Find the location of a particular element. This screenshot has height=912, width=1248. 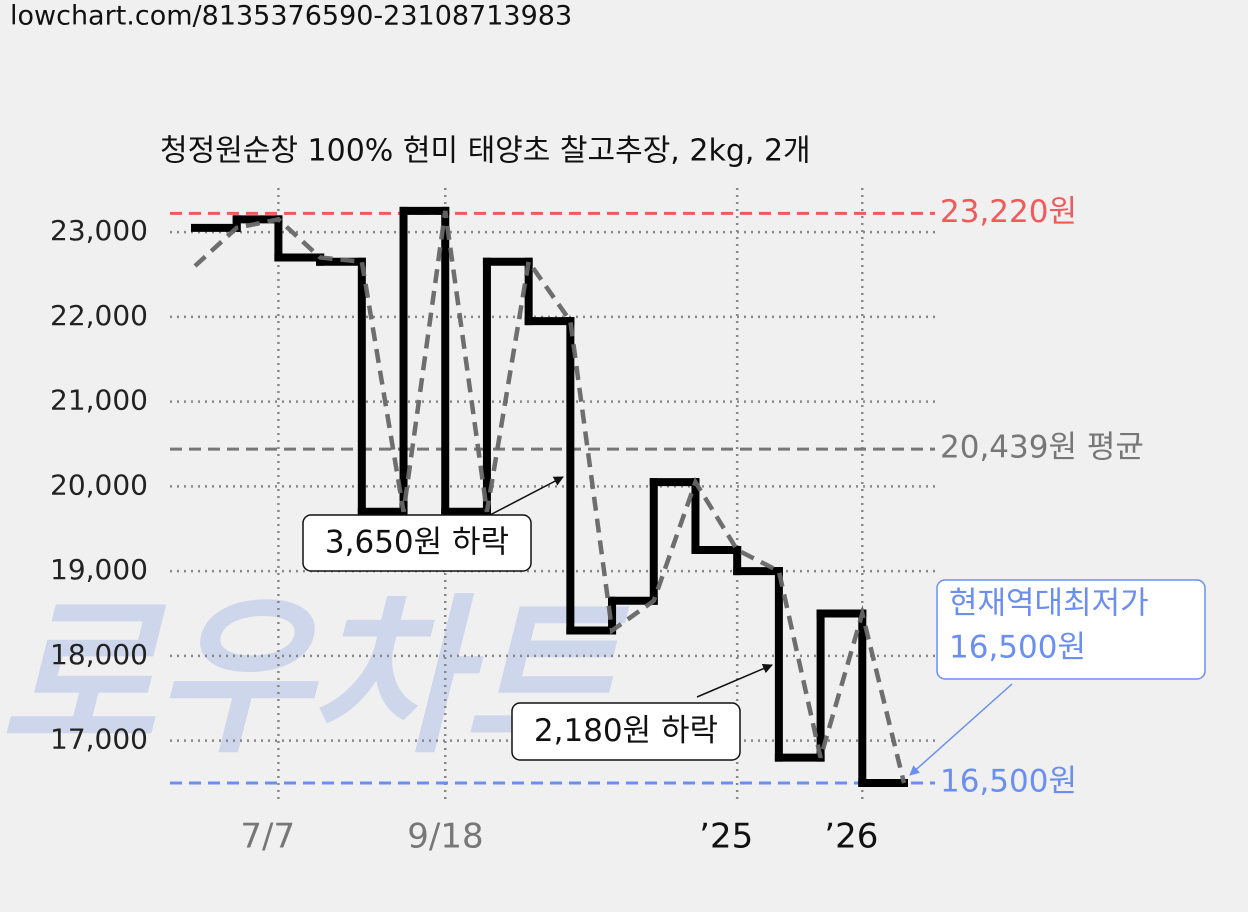

annotation-text: 16,500원 is located at coordinates (1017, 648).